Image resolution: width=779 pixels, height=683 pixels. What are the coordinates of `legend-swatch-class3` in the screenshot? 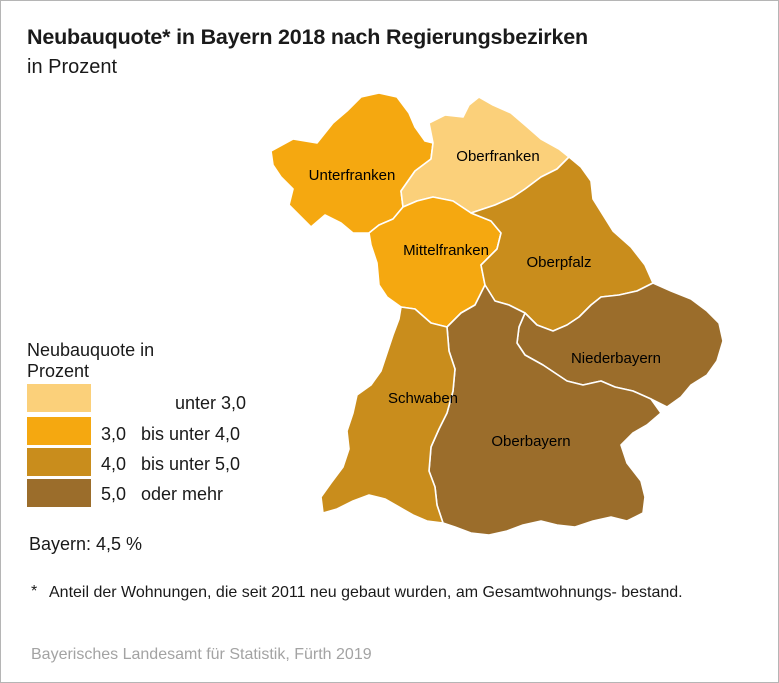 It's located at (59, 462).